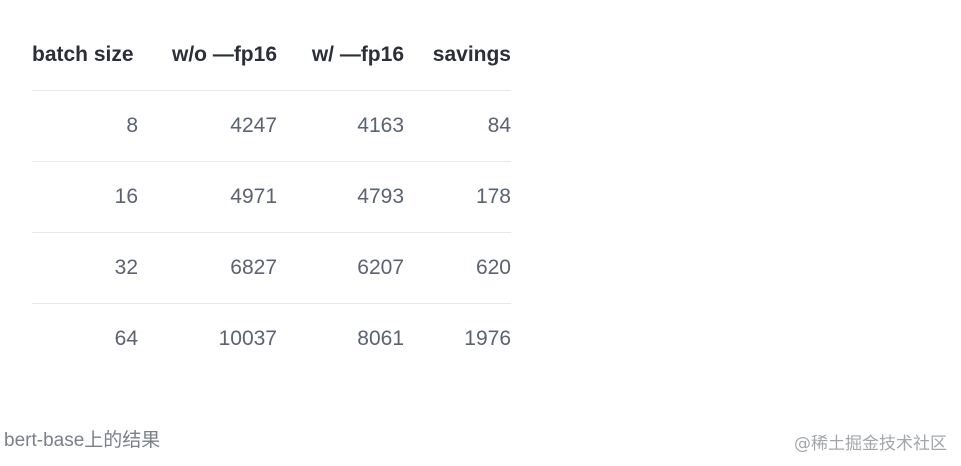 This screenshot has height=466, width=961. Describe the element at coordinates (85, 55) in the screenshot. I see `header-batch-size: batch size` at that location.